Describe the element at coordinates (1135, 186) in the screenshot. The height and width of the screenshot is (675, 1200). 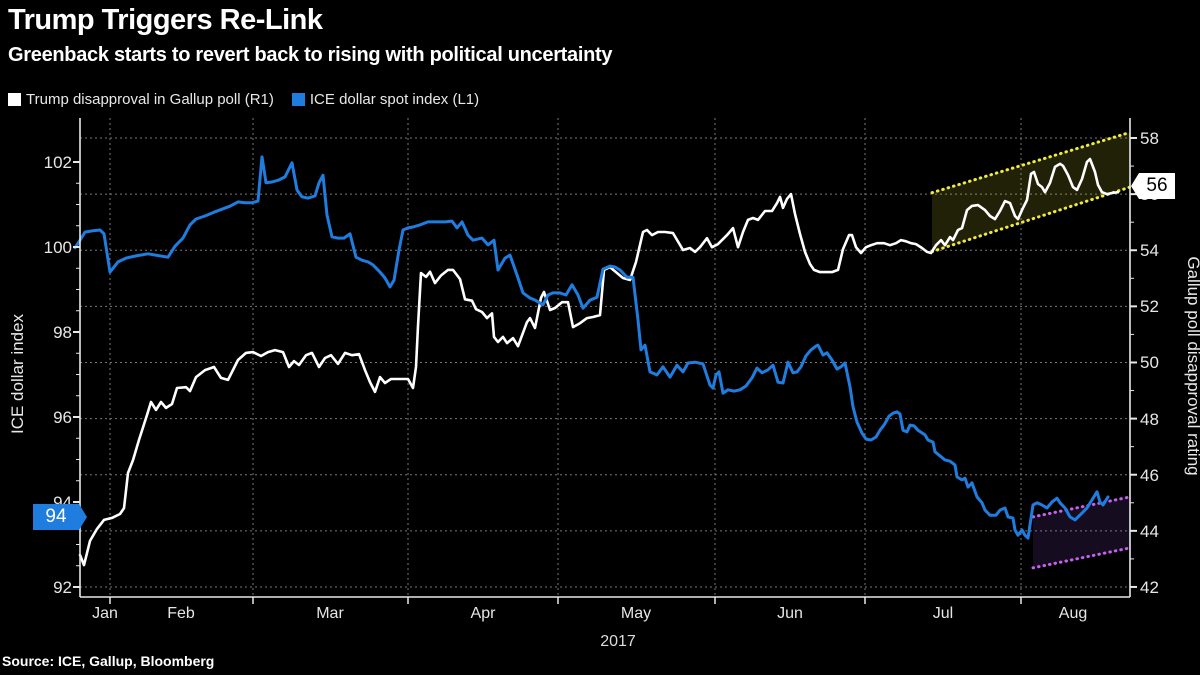
I see `badge-arrow-left-icon` at that location.